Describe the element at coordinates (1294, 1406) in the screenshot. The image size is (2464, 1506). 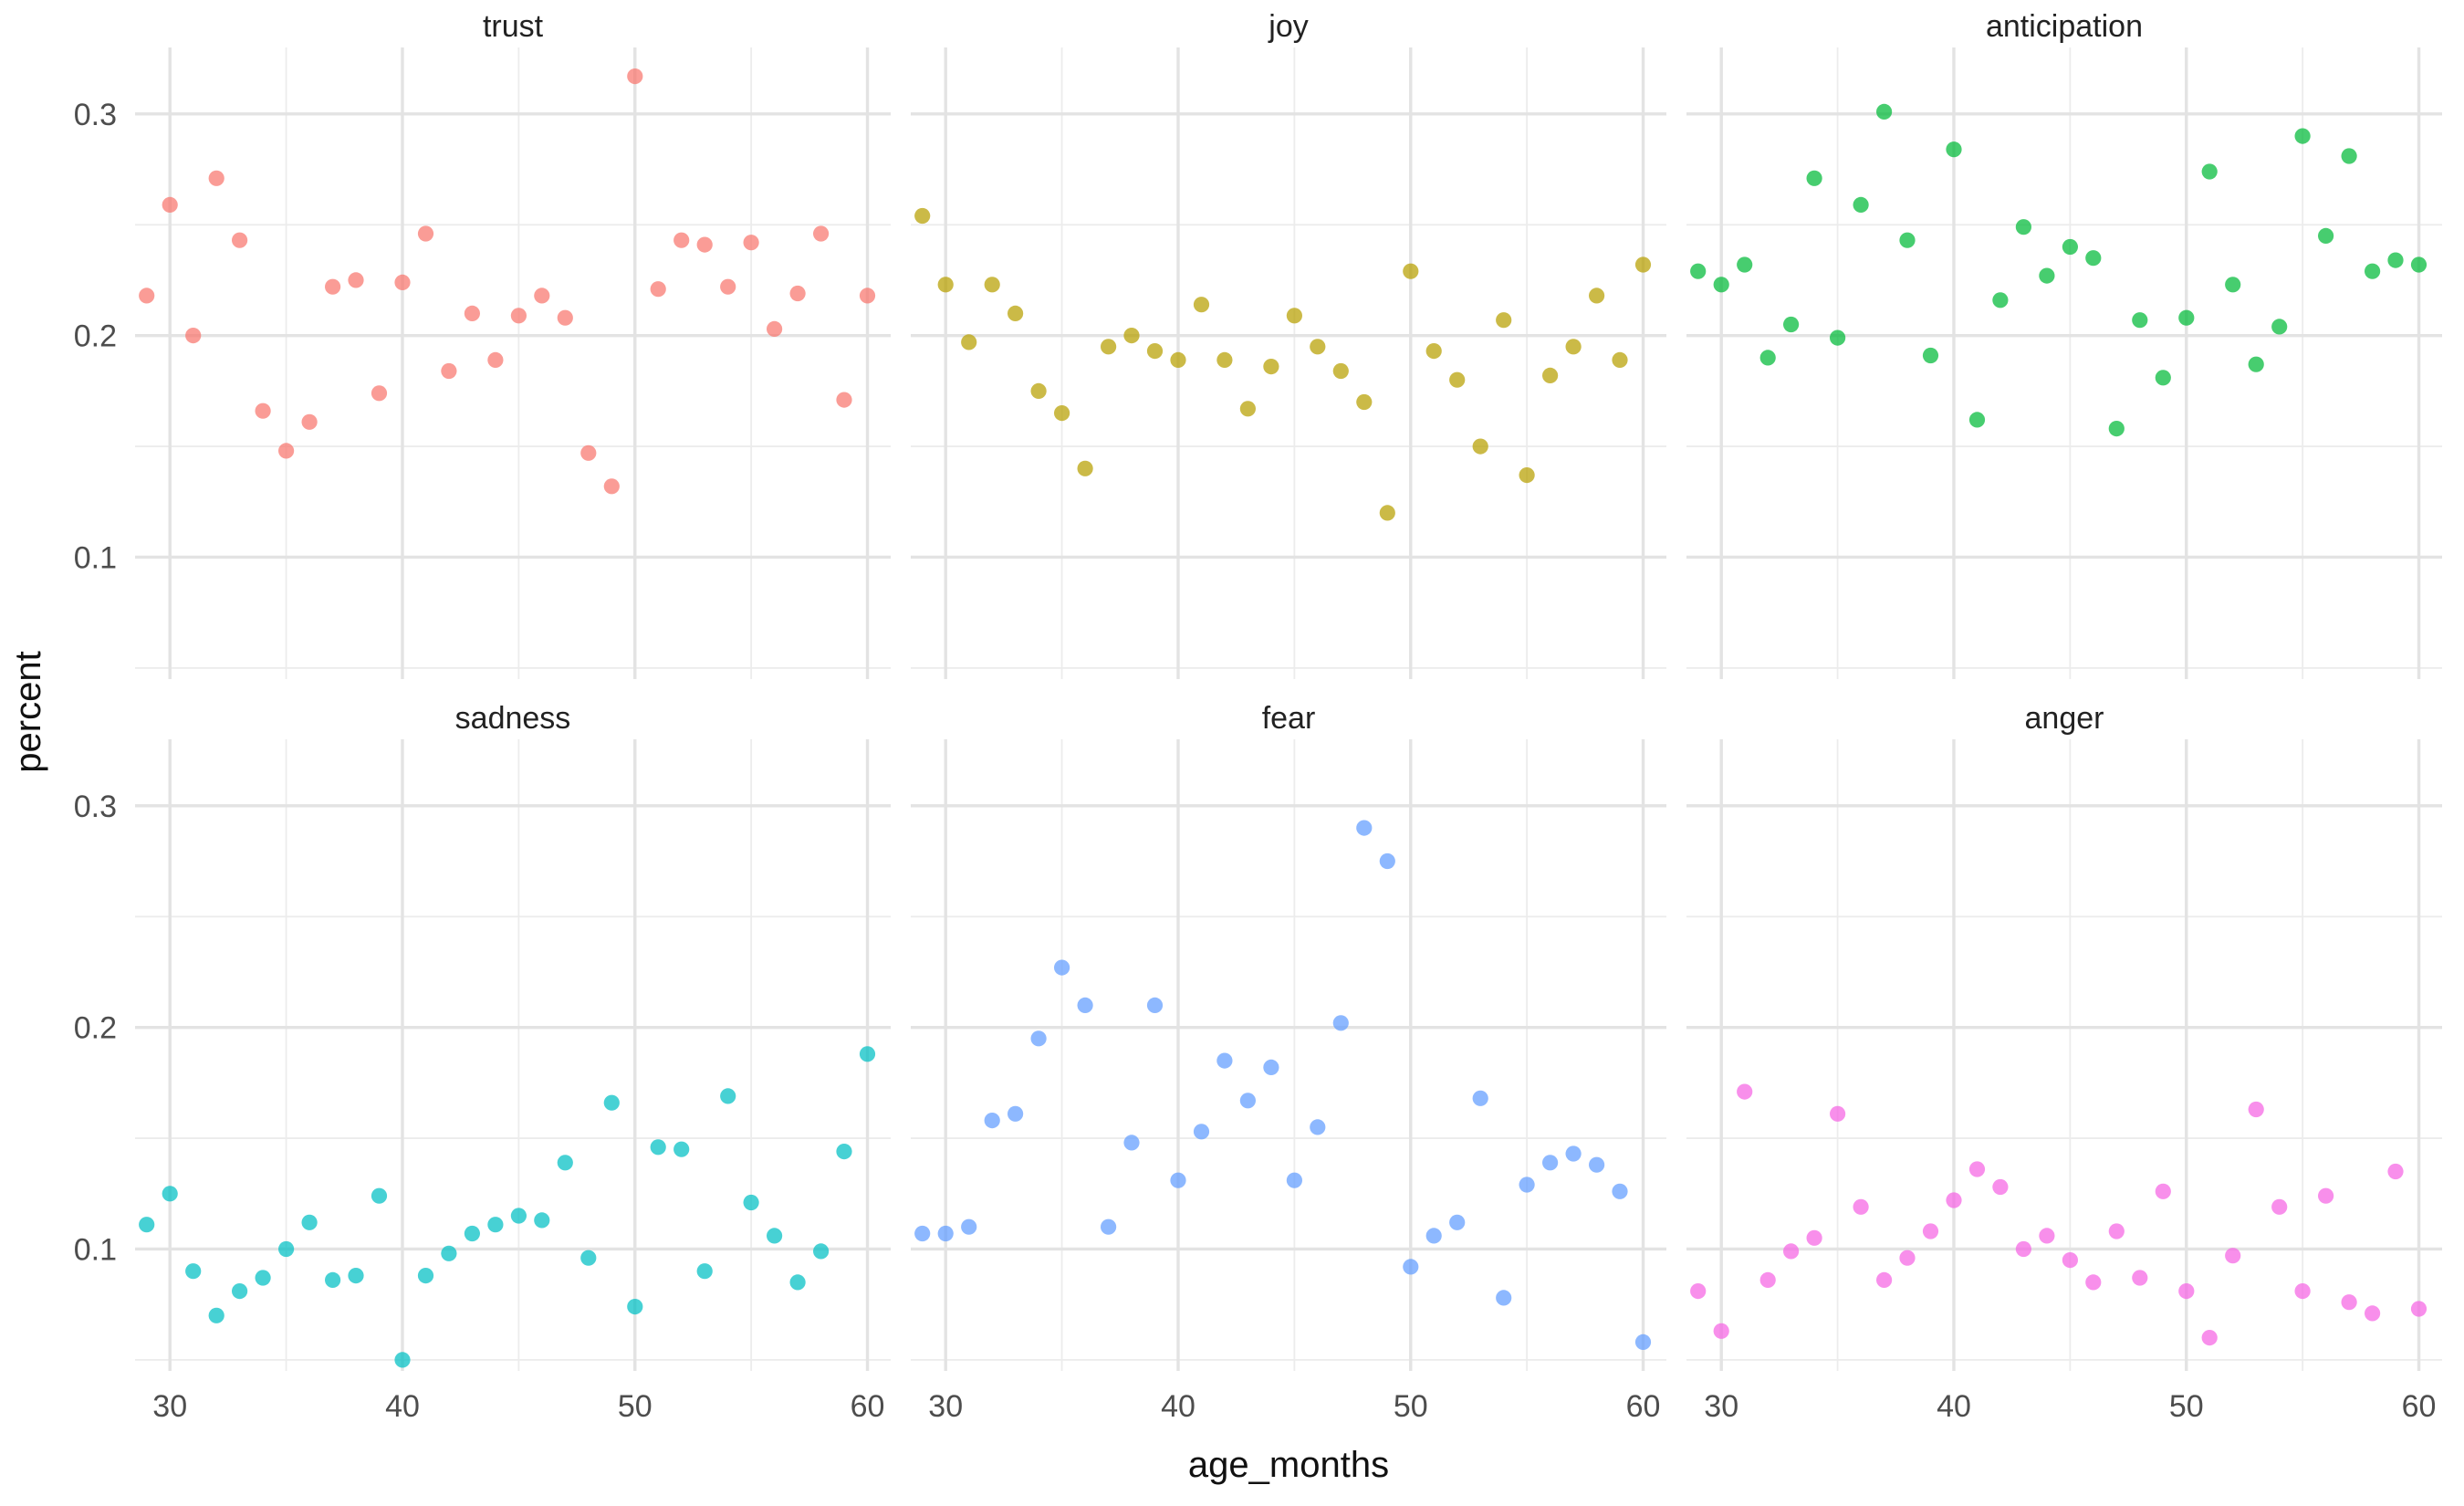
I see `x-axis-ticks: 30 40 50 60 30 40 50 60 30 40 50 60` at that location.